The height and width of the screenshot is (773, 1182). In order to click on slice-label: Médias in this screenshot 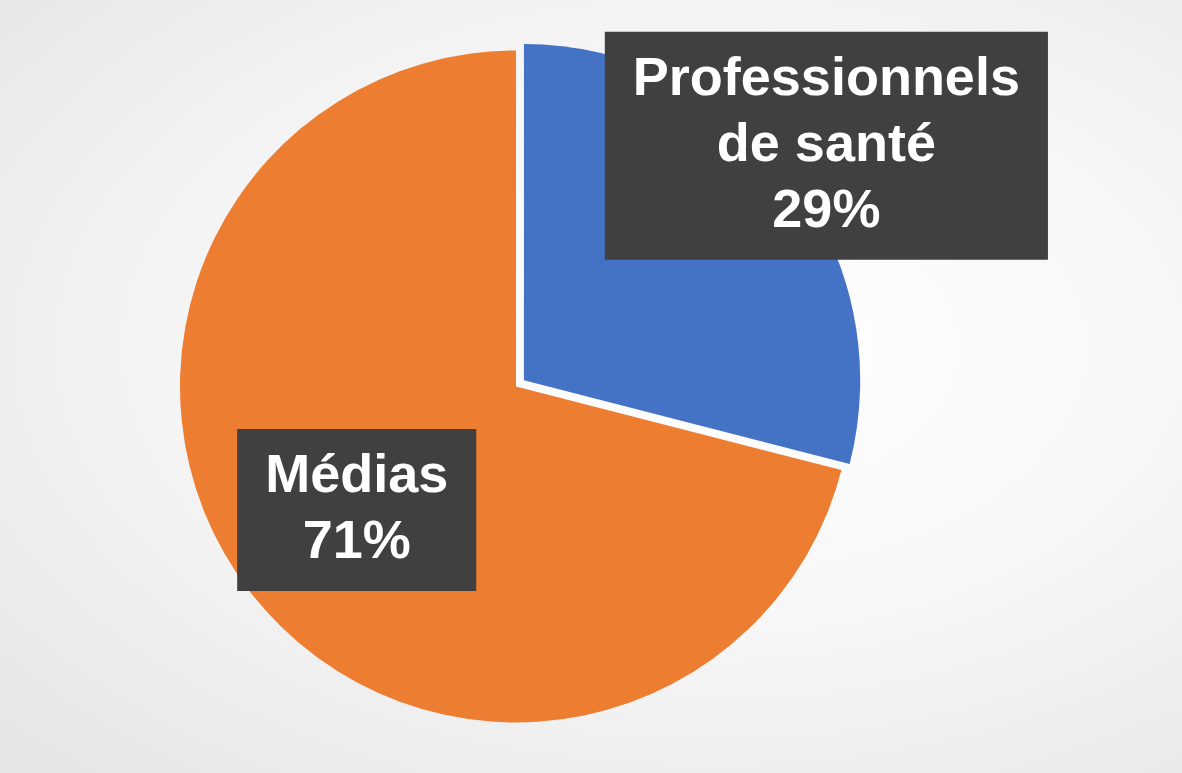, I will do `click(357, 472)`.